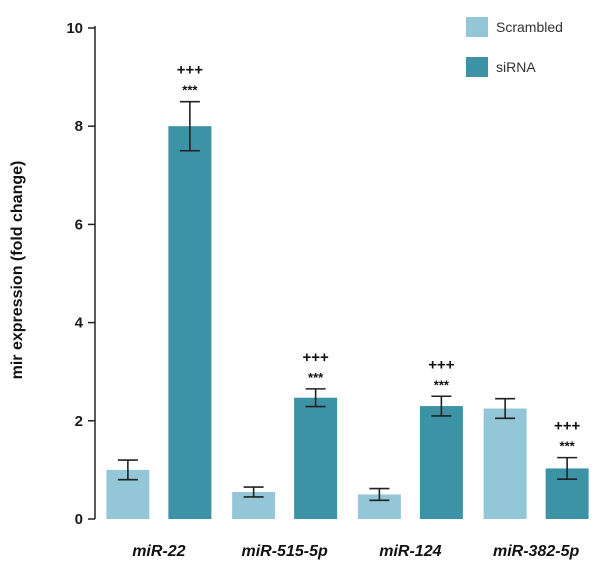 This screenshot has width=605, height=566. What do you see at coordinates (81, 274) in the screenshot?
I see `y-axis: 0 2 4 6 8 10` at bounding box center [81, 274].